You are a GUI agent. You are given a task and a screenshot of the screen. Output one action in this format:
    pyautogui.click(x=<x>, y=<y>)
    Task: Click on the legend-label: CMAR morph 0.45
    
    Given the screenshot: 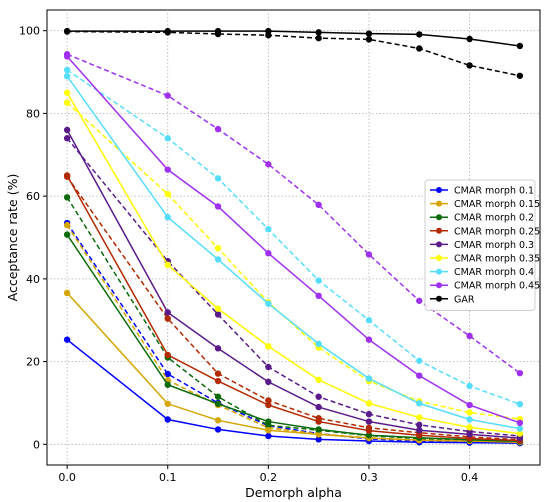 What is the action you would take?
    pyautogui.click(x=497, y=286)
    